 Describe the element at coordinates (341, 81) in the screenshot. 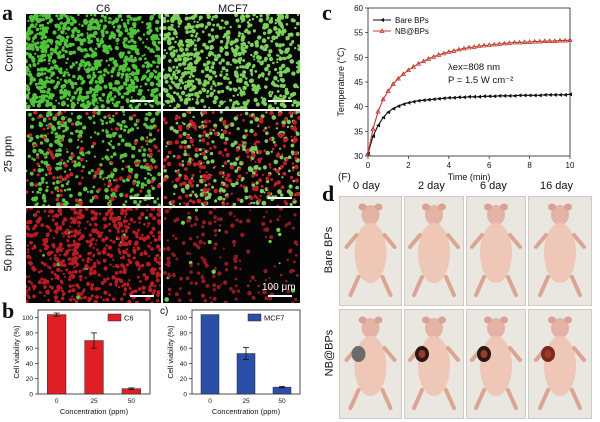

I see `y-axis-label: Temperature (°C)` at that location.